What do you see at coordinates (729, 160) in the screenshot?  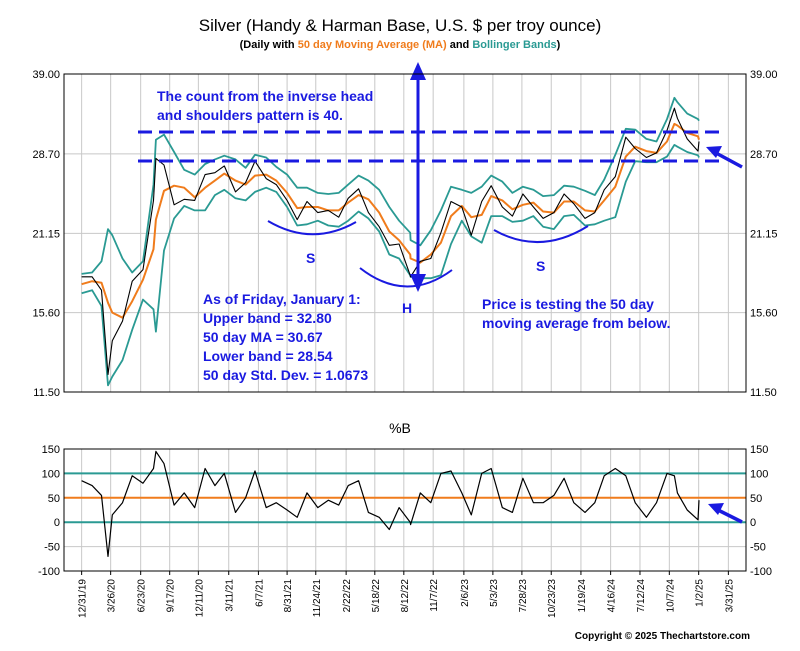 I see `main-pointer-arrow-shaft` at bounding box center [729, 160].